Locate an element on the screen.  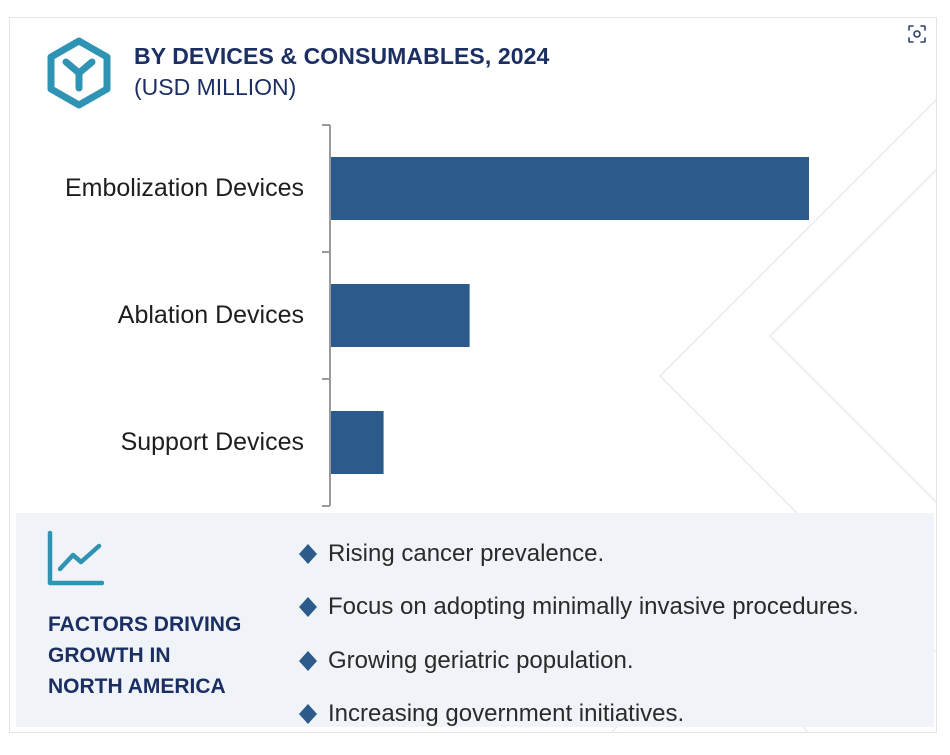
chart-subtitle: (USD MILLION) is located at coordinates (215, 87).